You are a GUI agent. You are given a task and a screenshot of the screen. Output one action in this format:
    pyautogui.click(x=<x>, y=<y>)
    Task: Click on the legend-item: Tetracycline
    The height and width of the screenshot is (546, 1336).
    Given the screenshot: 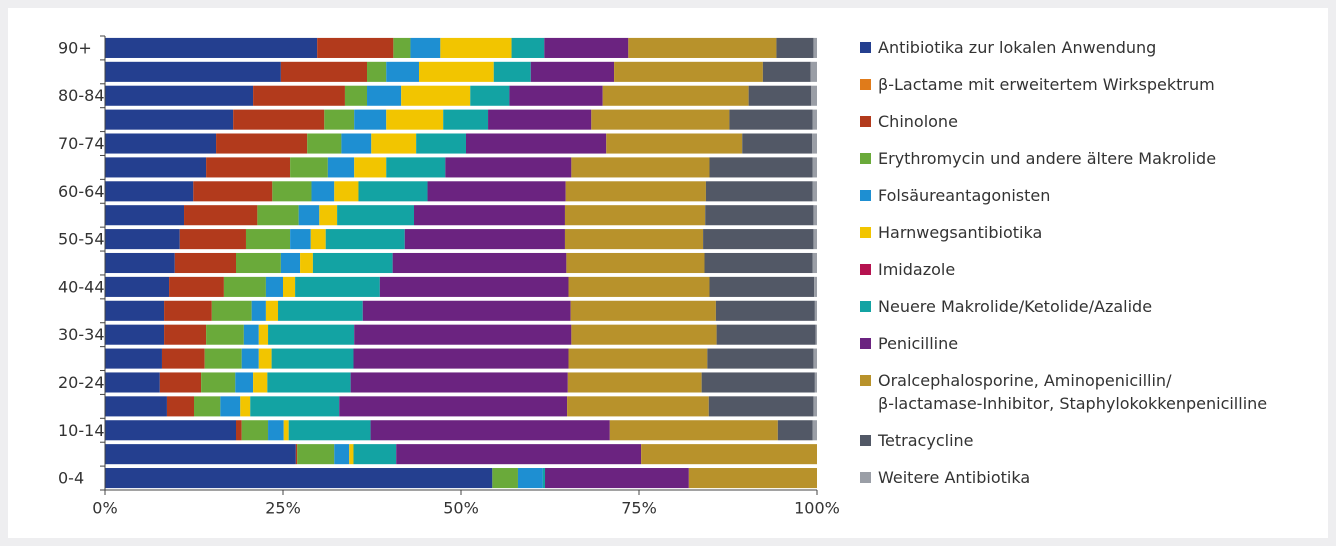 What is the action you would take?
    pyautogui.click(x=917, y=440)
    